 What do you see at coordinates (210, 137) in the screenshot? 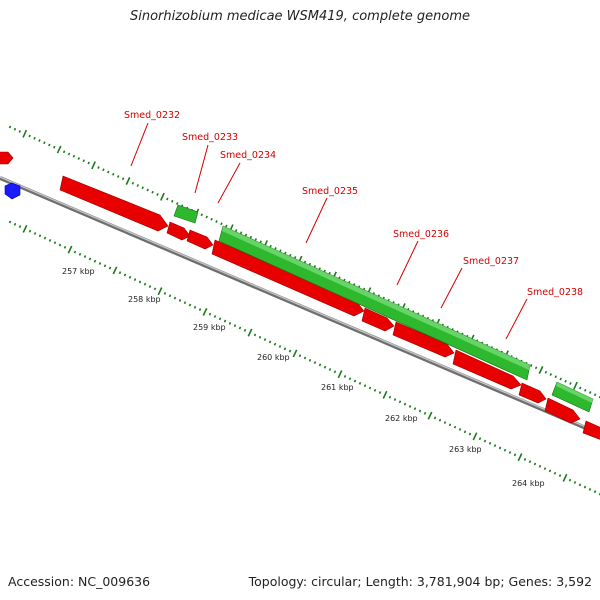
I see `gene-label-smed-0233: Smed_0233` at bounding box center [210, 137].